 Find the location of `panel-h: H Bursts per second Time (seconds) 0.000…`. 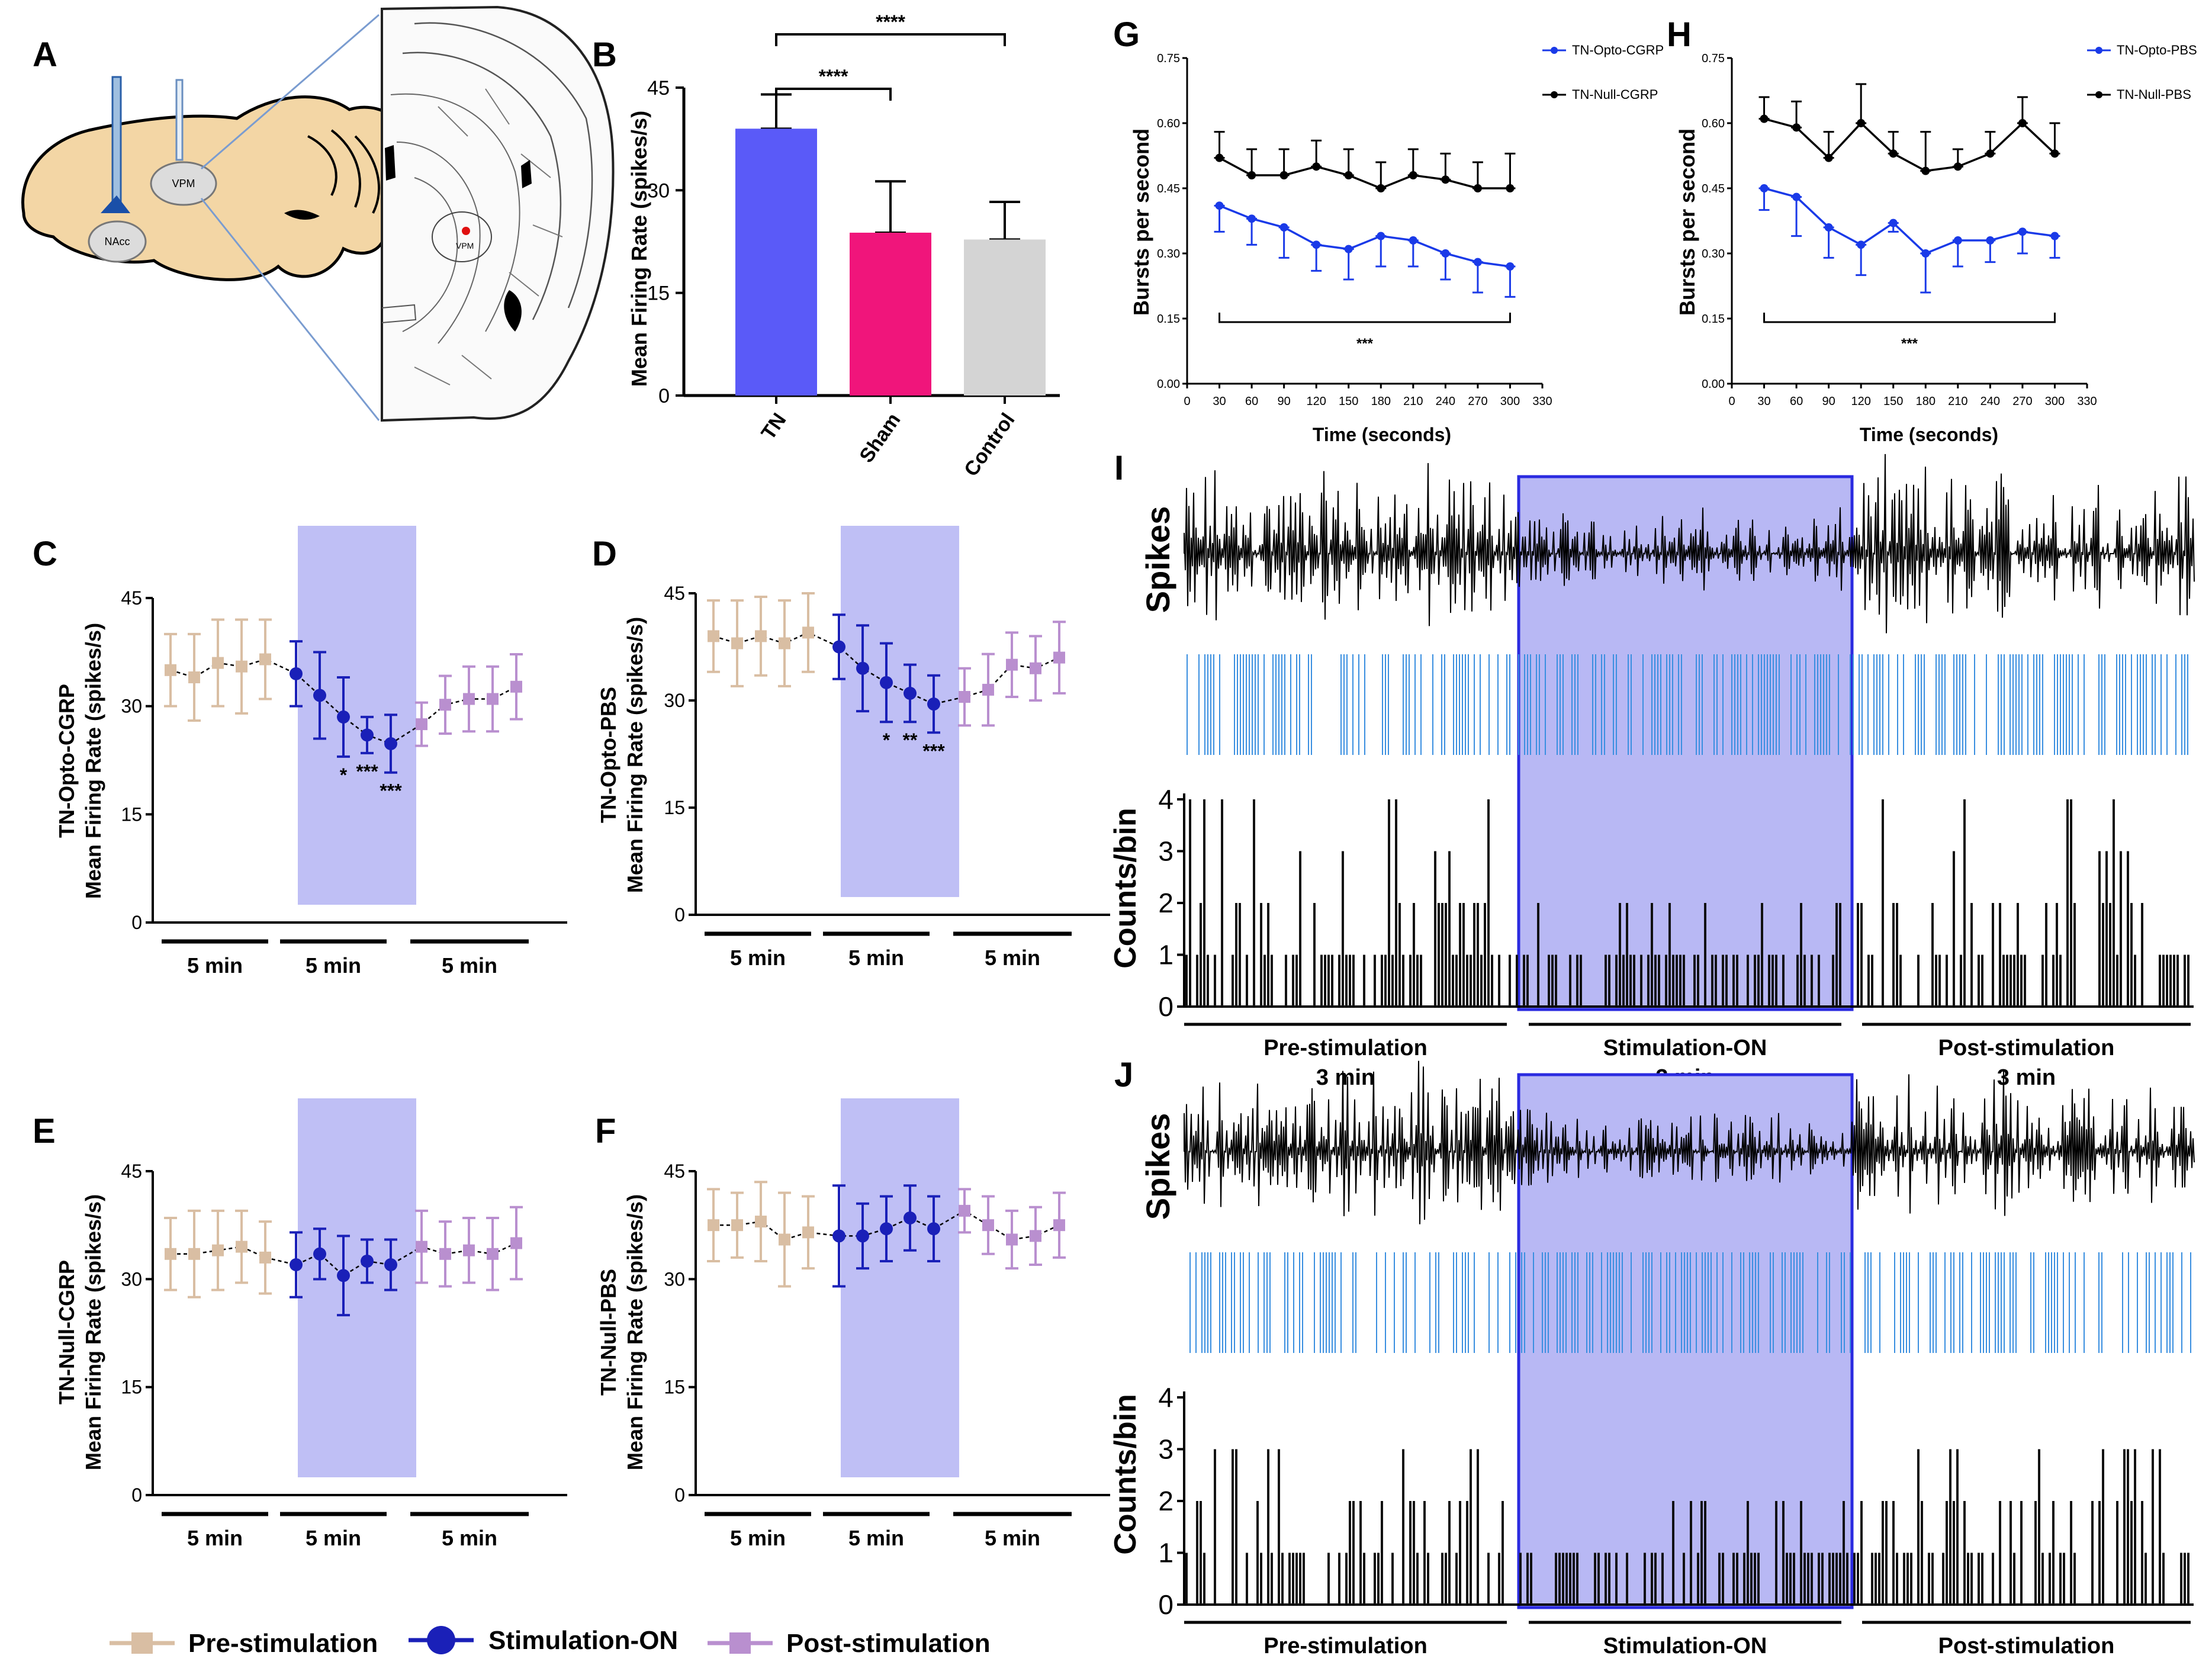

panel-h: H Bursts per second Time (seconds) 0.000… is located at coordinates (1932, 230).